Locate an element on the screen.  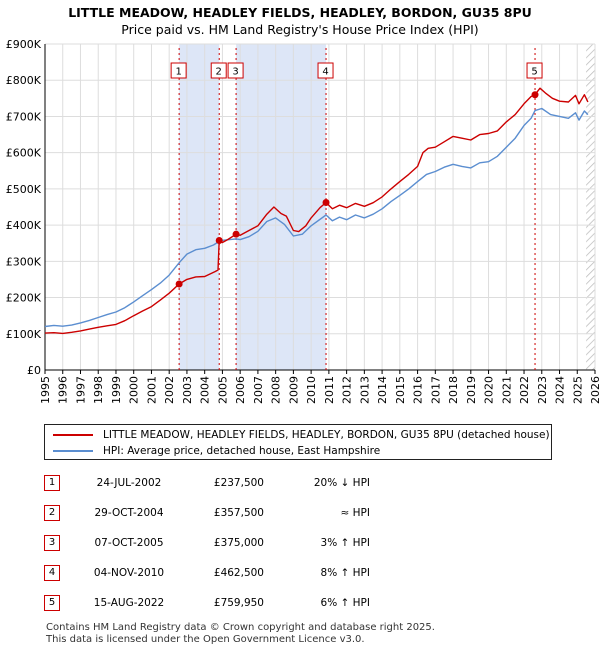
sale-number: 2 is located at coordinates (52, 513).